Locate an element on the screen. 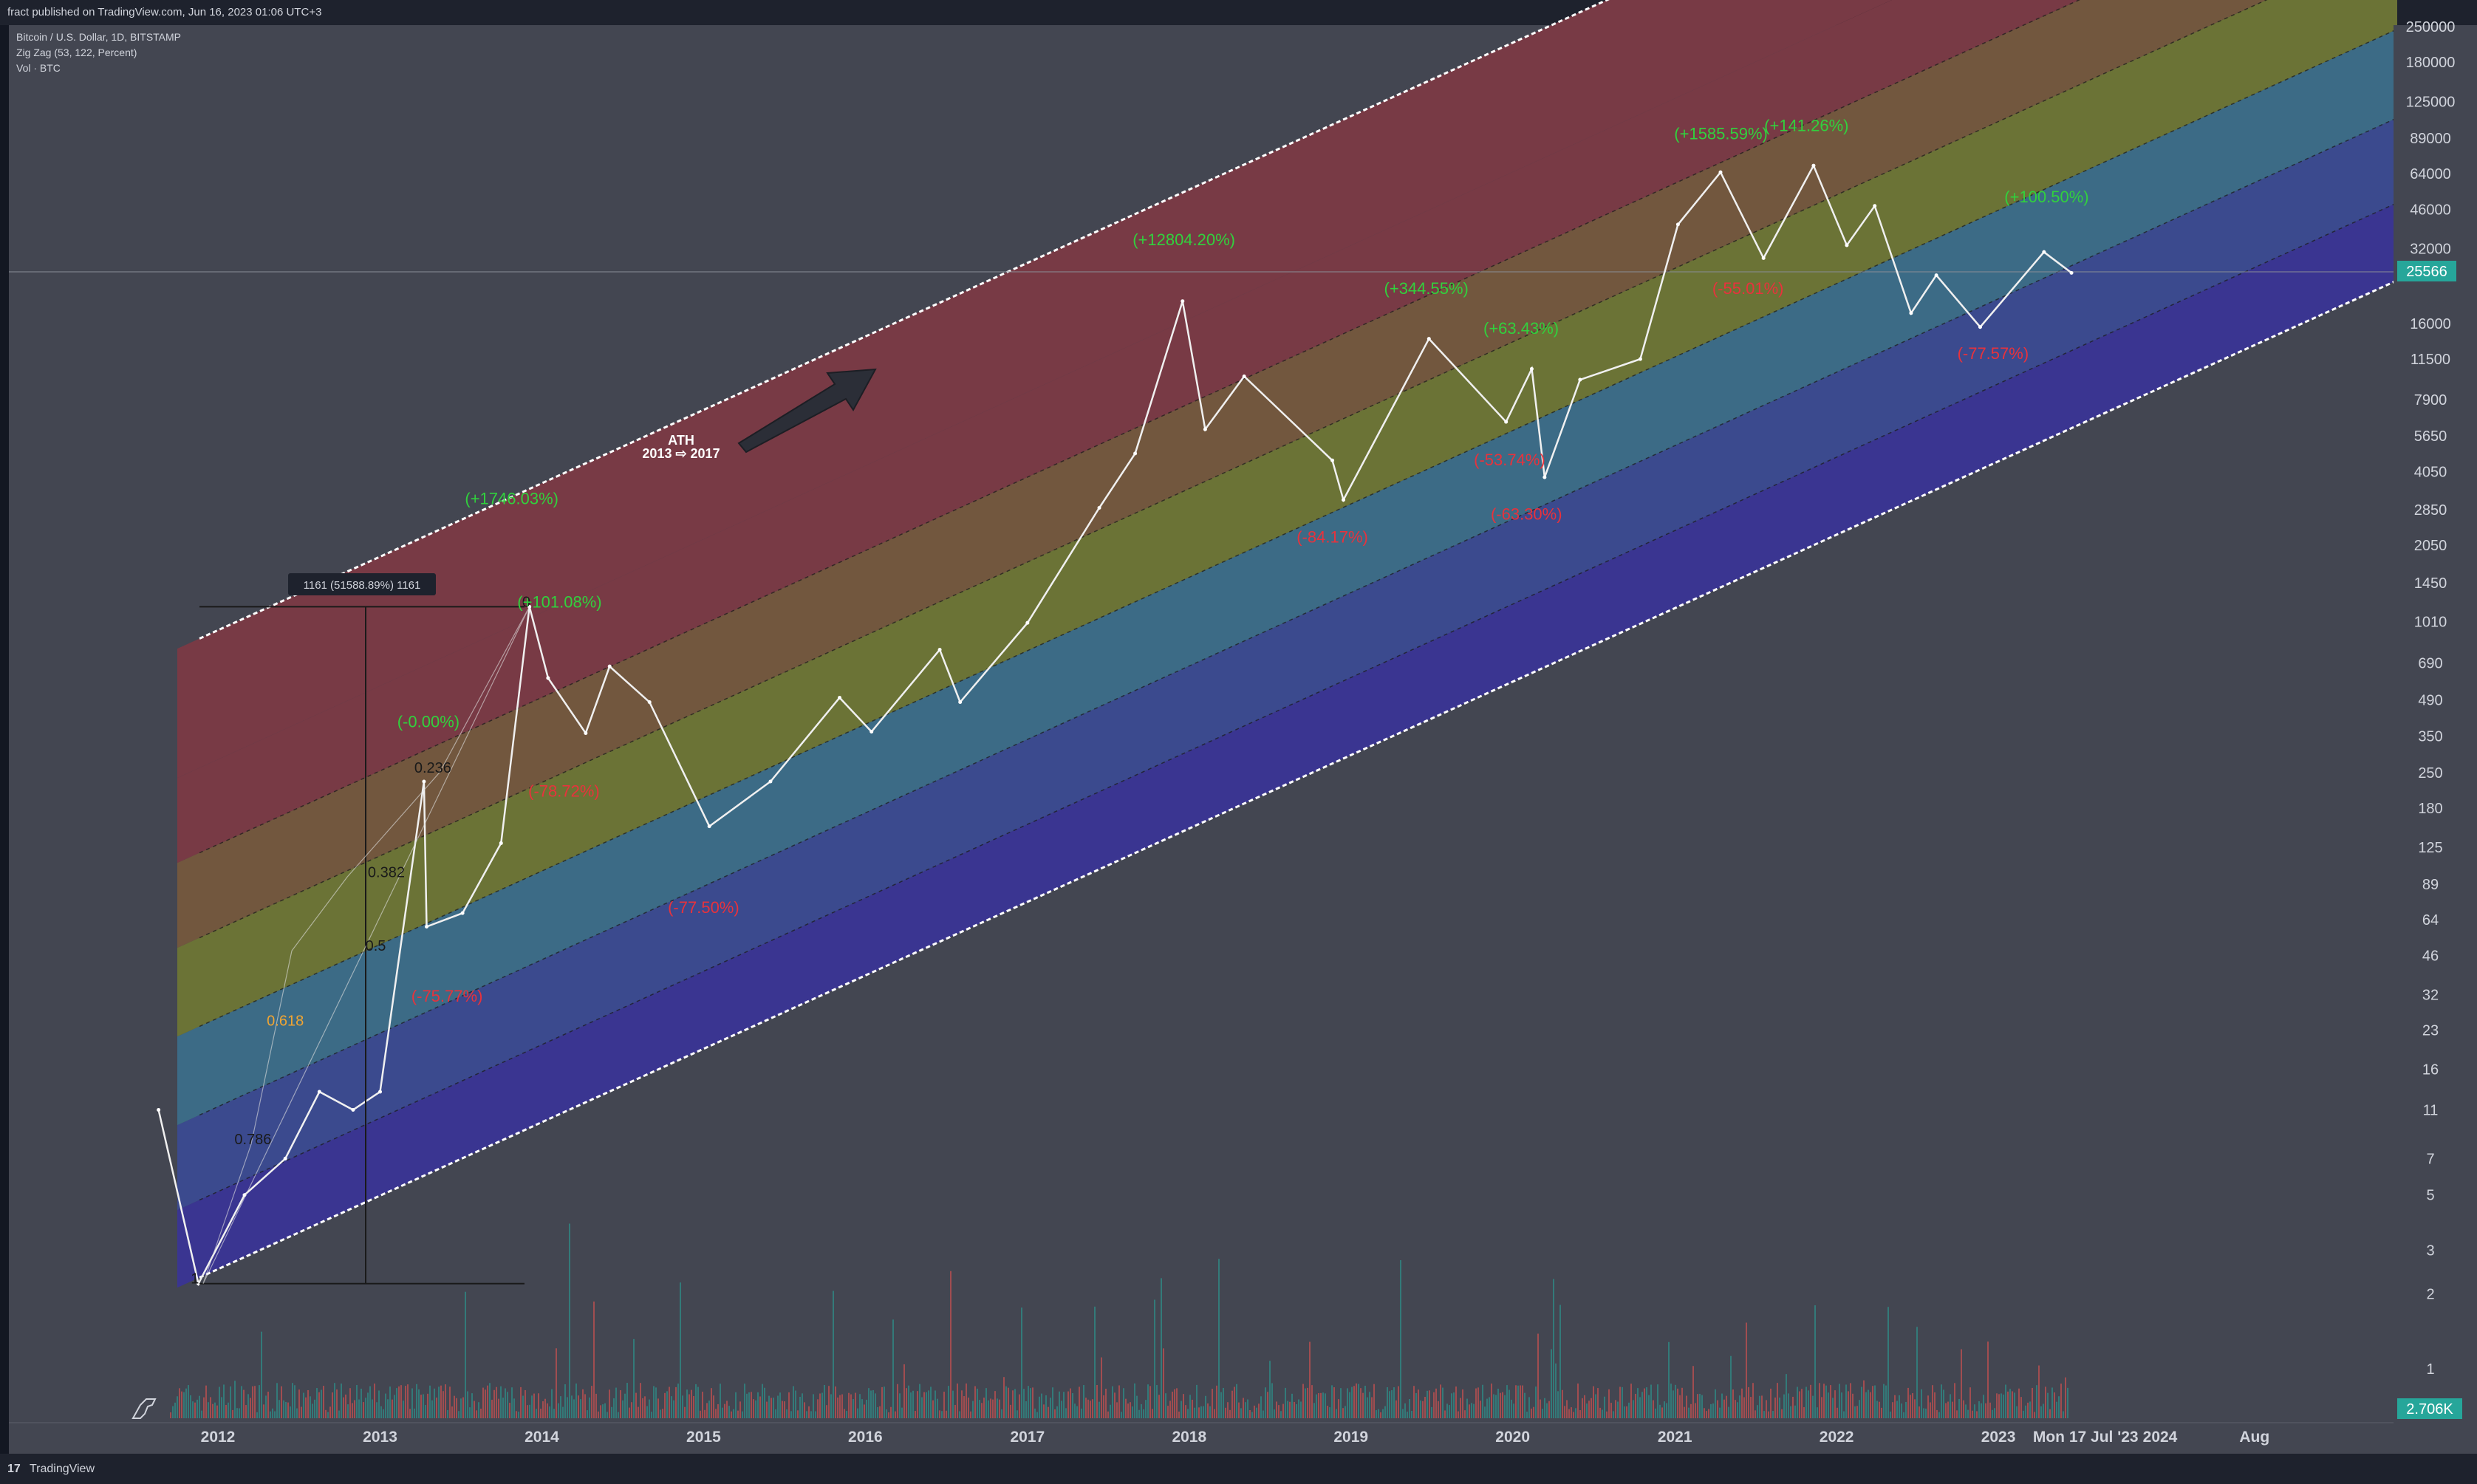  zigzag-label: (+101.08%) is located at coordinates (559, 603).